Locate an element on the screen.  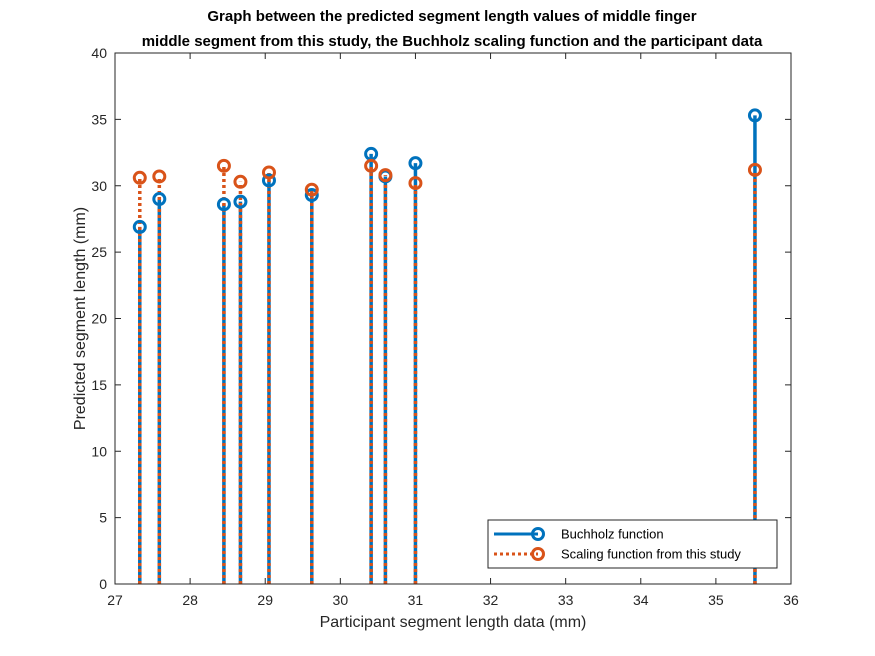
y-tick-label: 20 is located at coordinates (99, 319).